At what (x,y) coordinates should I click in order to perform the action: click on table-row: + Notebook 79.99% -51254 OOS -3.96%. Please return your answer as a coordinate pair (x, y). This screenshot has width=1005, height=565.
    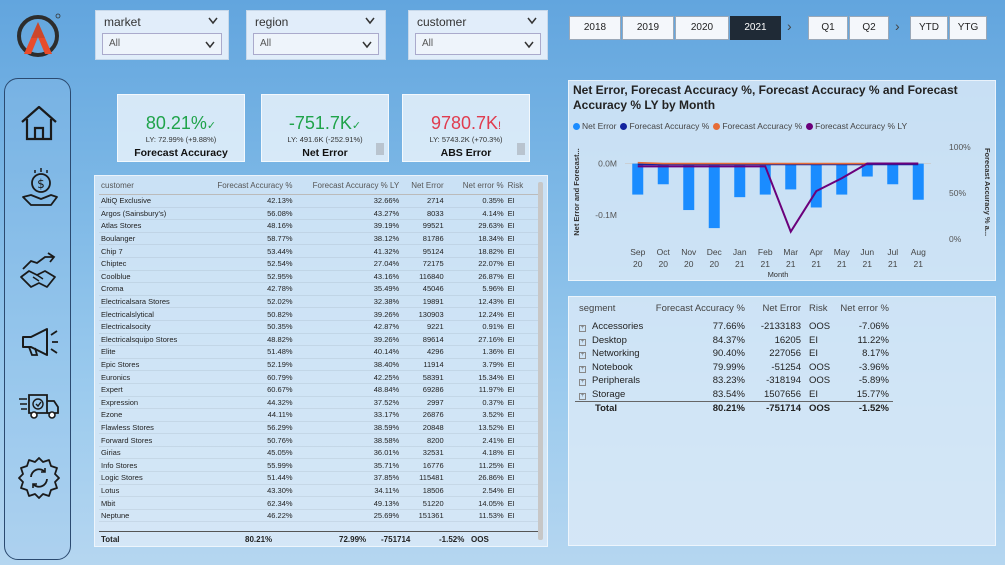
    Looking at the image, I should click on (734, 368).